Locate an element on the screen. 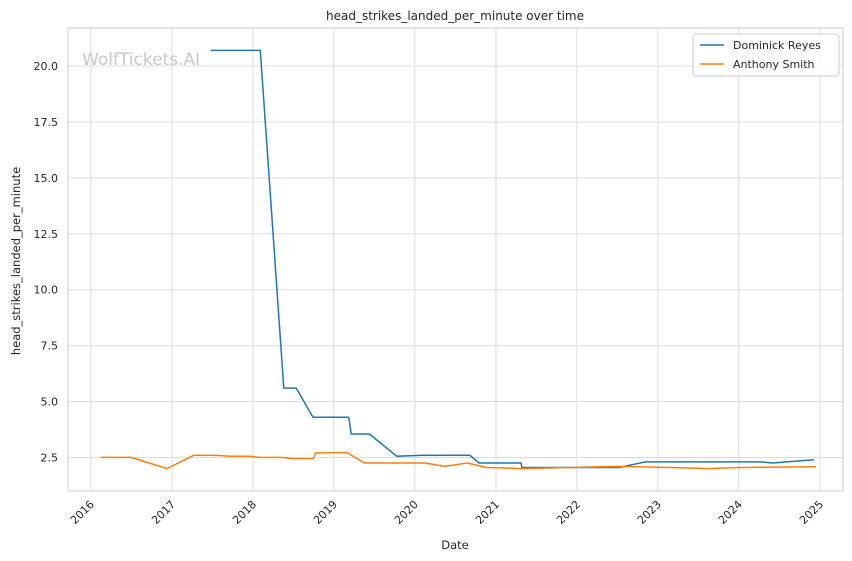  legend-label-anthony-smith: Anthony Smith is located at coordinates (774, 64).